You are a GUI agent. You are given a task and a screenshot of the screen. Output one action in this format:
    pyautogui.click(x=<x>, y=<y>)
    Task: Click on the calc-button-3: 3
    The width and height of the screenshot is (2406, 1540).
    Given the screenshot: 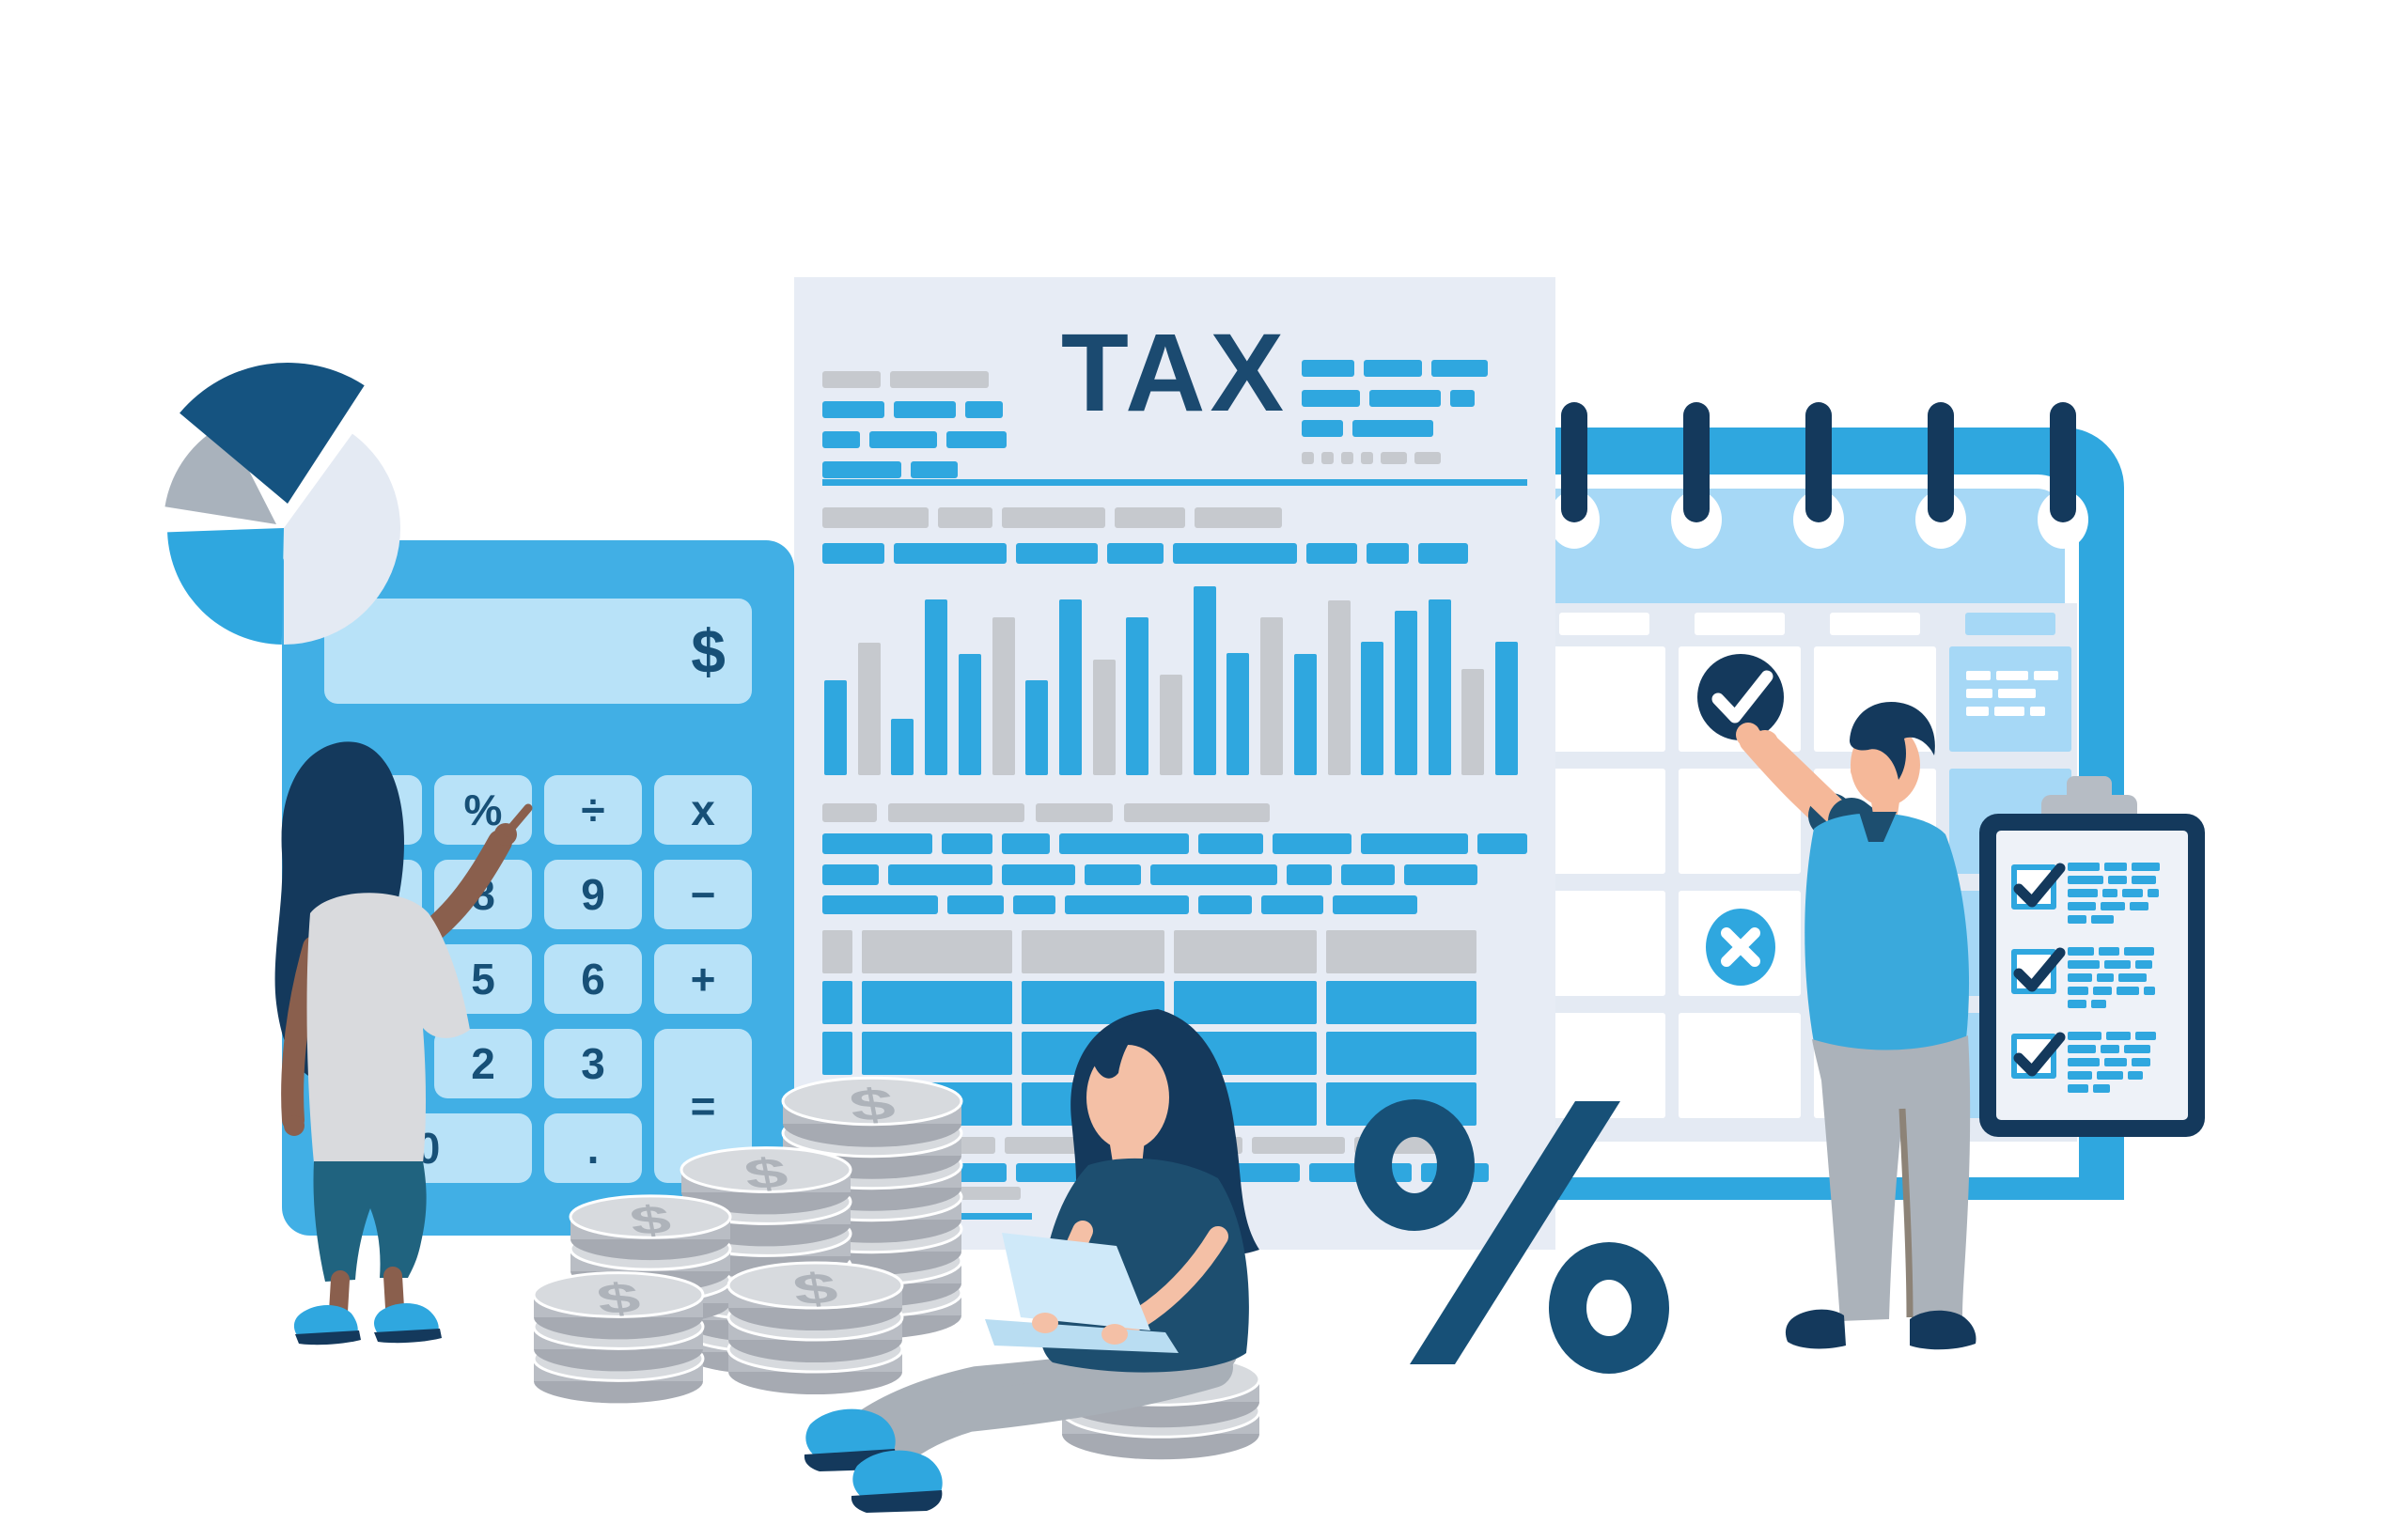 What is the action you would take?
    pyautogui.click(x=593, y=1063)
    